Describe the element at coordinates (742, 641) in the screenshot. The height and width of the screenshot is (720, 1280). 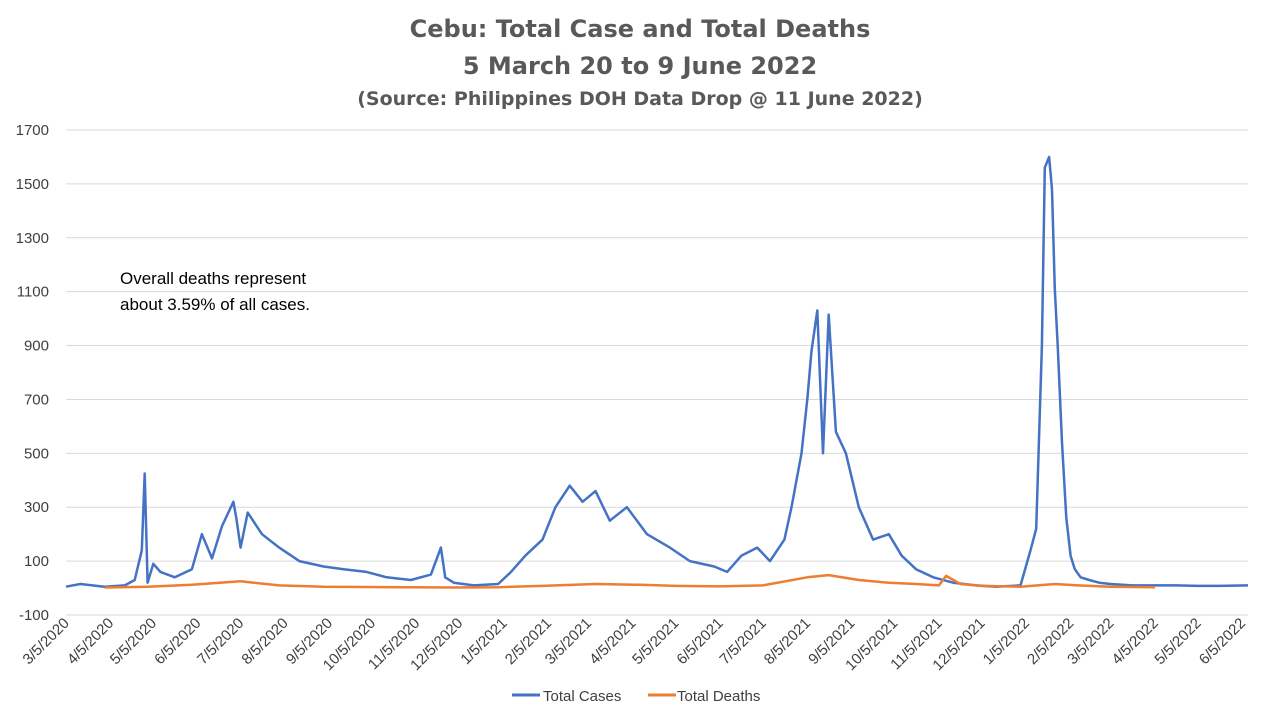
I see `x-tick-label: 7/5/2021` at that location.